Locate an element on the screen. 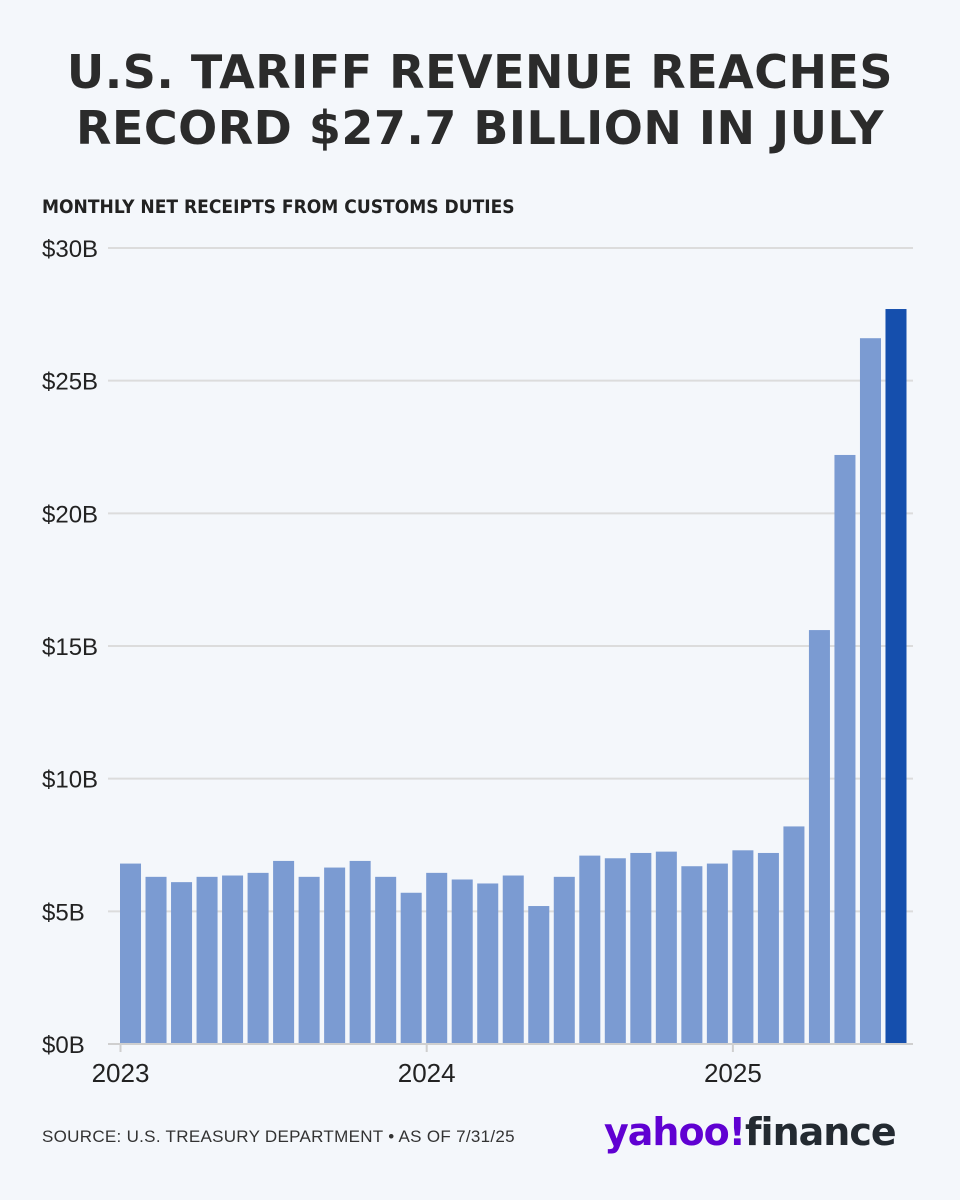  y-tick-label: $5B is located at coordinates (63, 912).